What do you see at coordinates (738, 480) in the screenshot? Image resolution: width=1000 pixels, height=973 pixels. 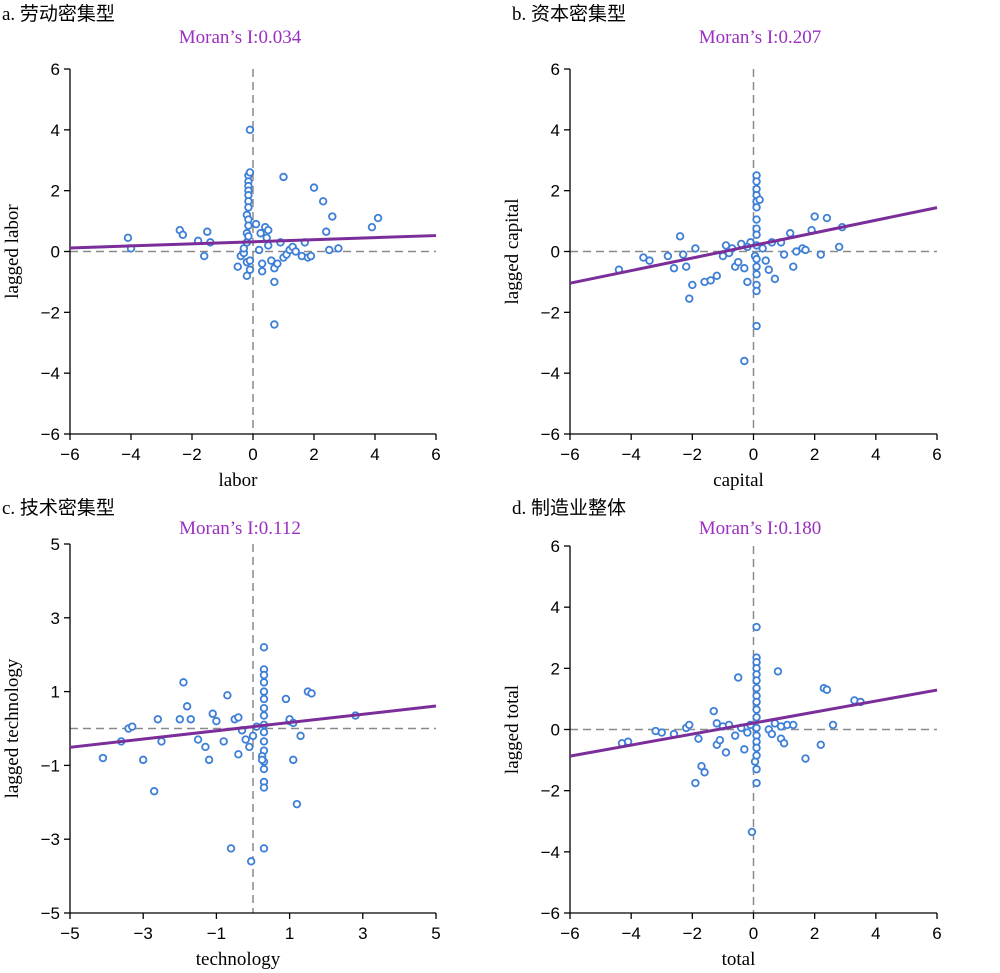 I see `x-axis-title: capital` at bounding box center [738, 480].